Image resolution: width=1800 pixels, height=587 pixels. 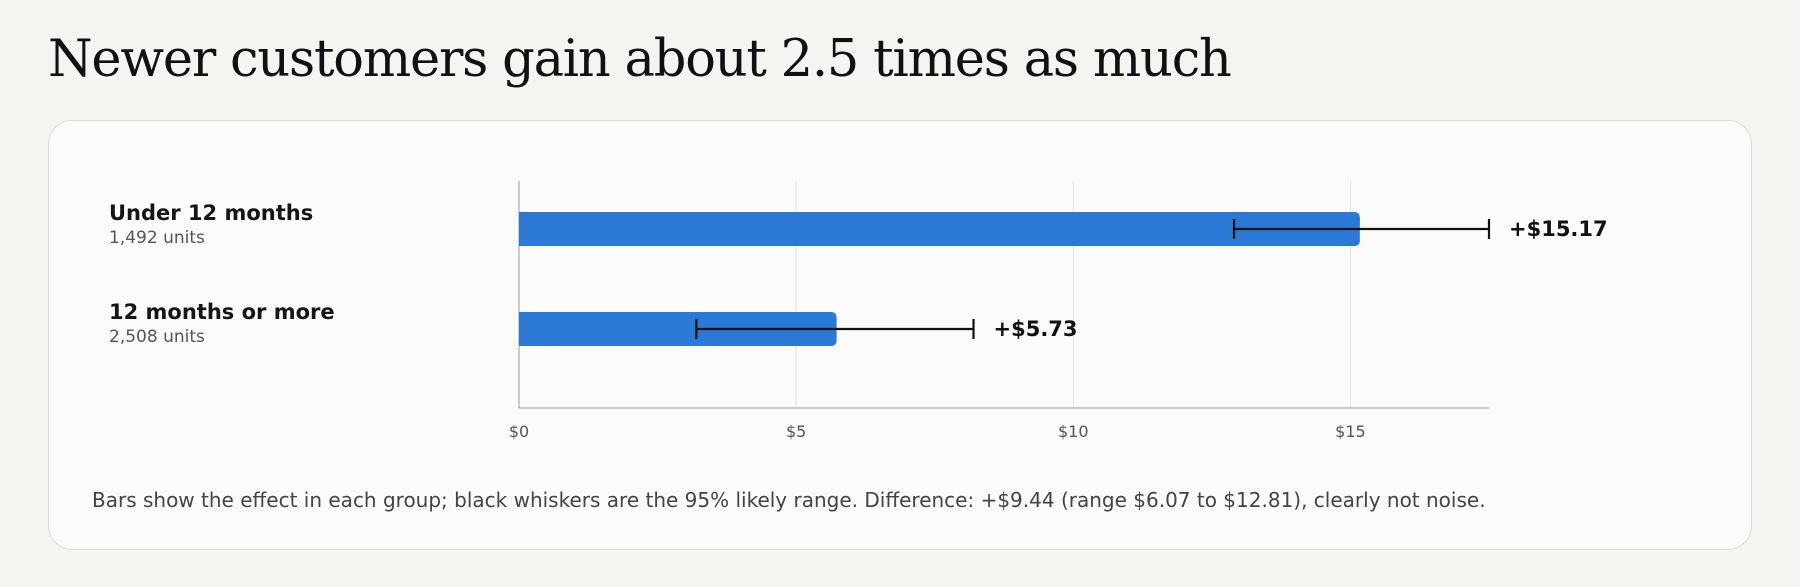 I want to click on x-tick-label: $5, so click(x=796, y=431).